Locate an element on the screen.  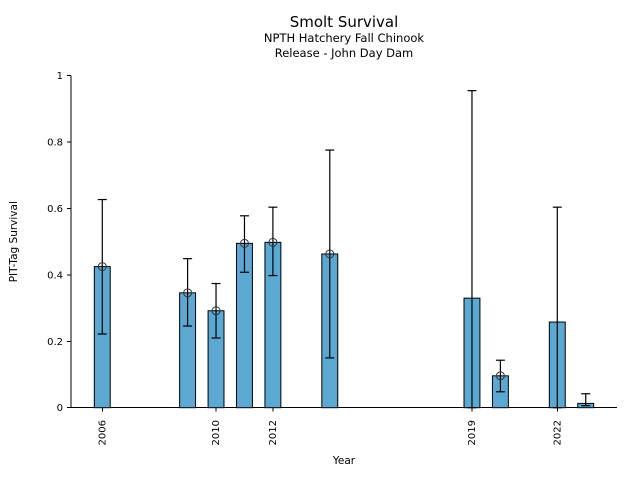
x-axis-ticks: 2006 2010 2012 2019 2022 is located at coordinates (330, 426).